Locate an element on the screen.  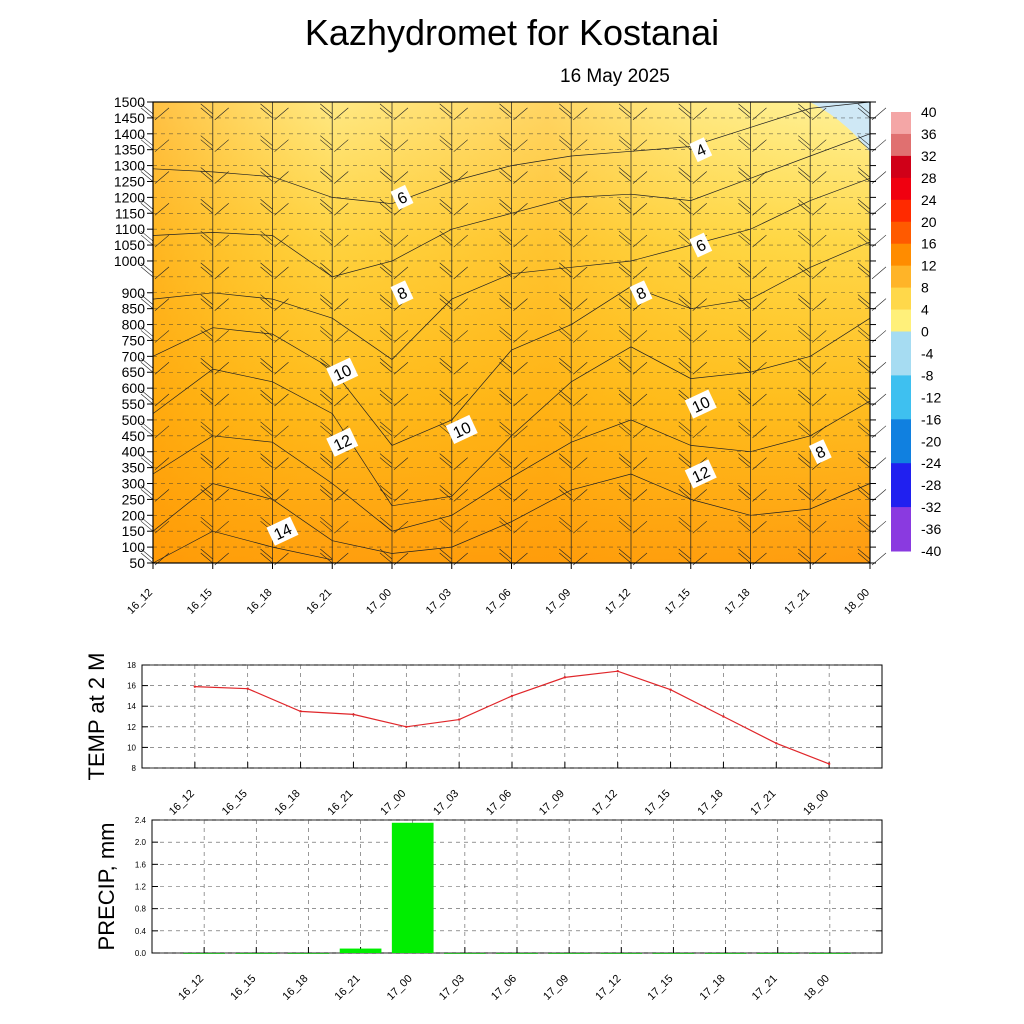
x-tick-label: 18_00 is located at coordinates (817, 988).